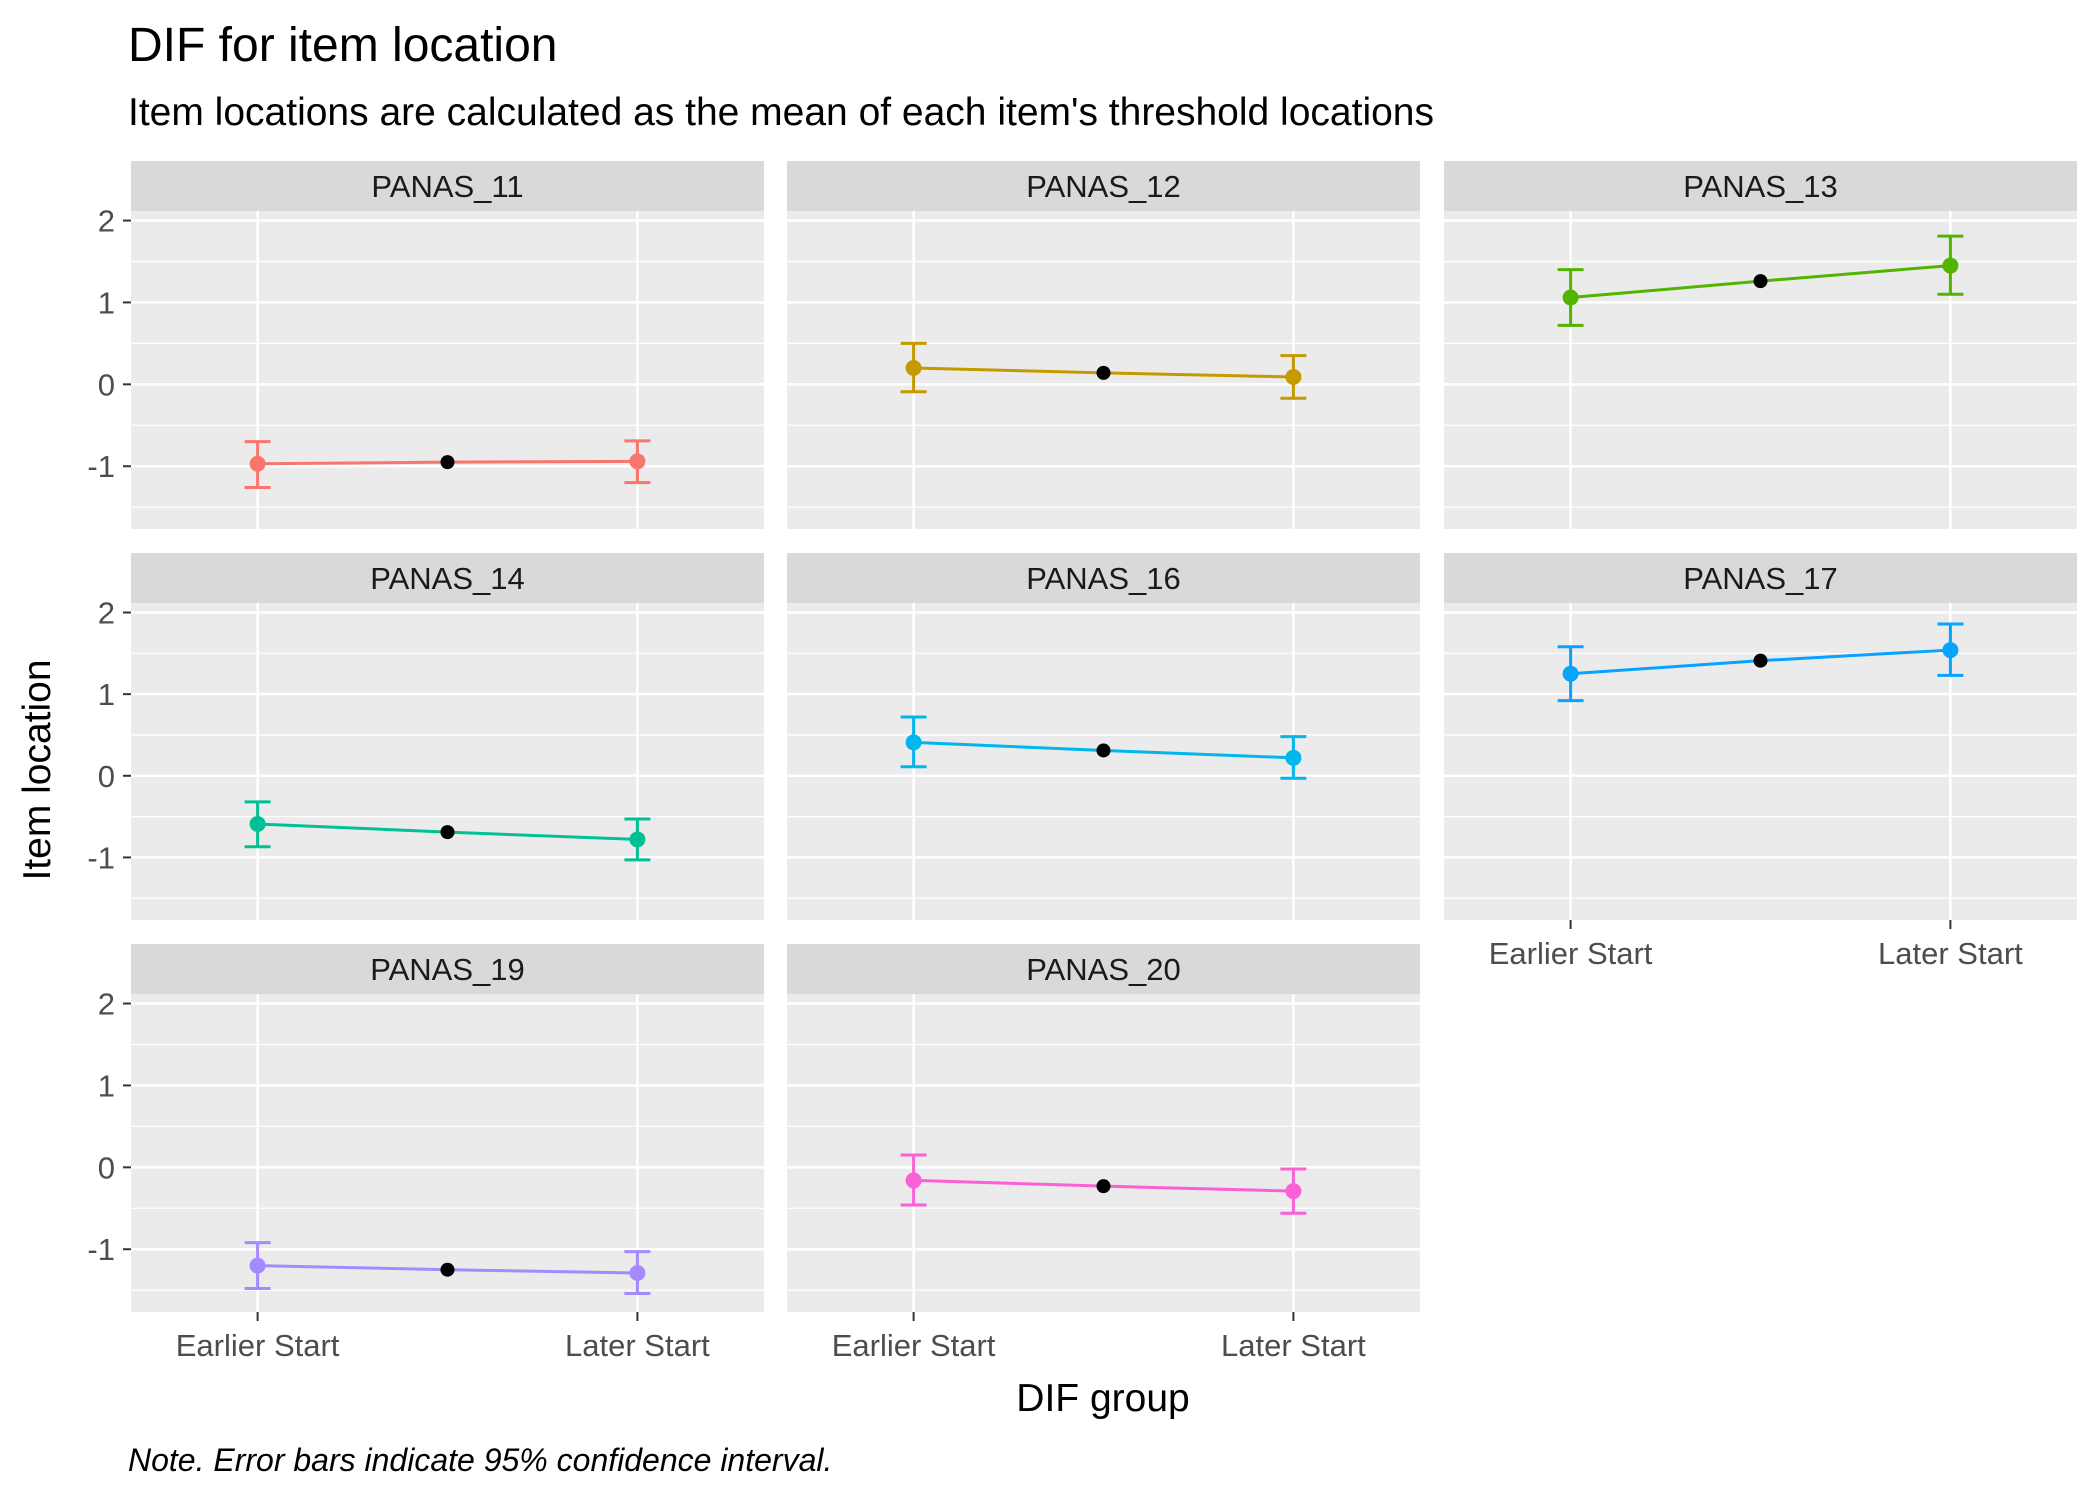  What do you see at coordinates (1103, 345) in the screenshot?
I see `facet-panel-panas-12: PANAS_12` at bounding box center [1103, 345].